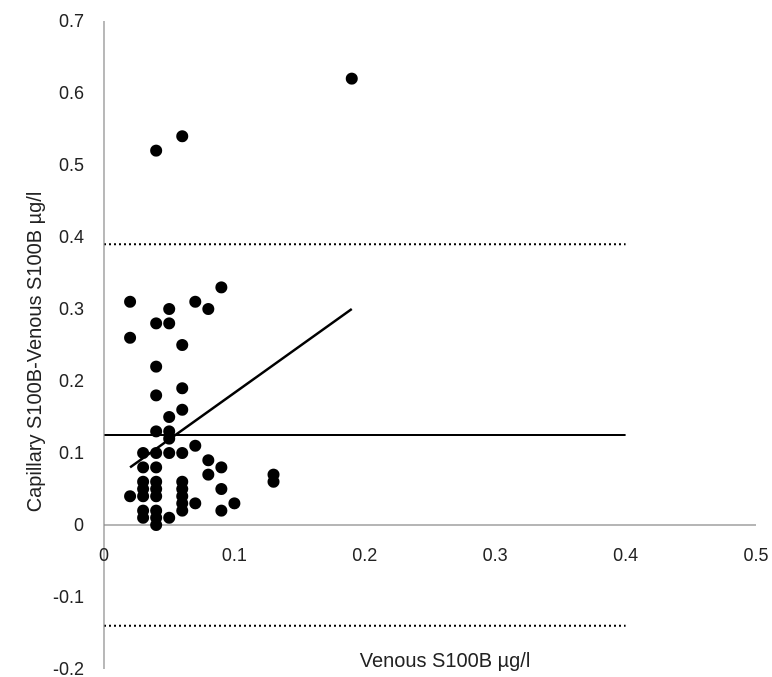 The height and width of the screenshot is (677, 772). I want to click on trend-line-group, so click(241, 388).